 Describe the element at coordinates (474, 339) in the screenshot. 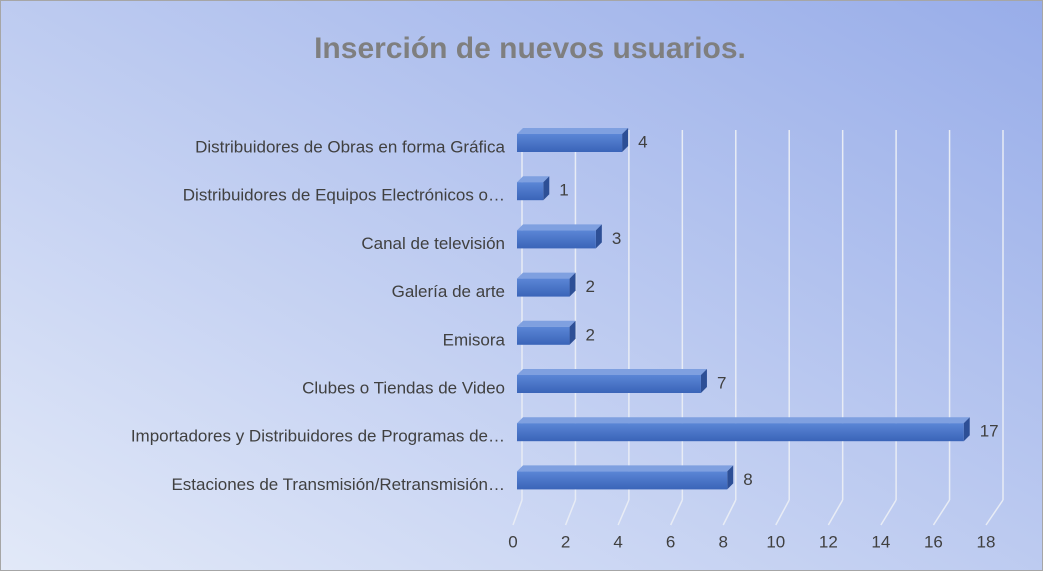

I see `y-tick-label: Emisora` at that location.